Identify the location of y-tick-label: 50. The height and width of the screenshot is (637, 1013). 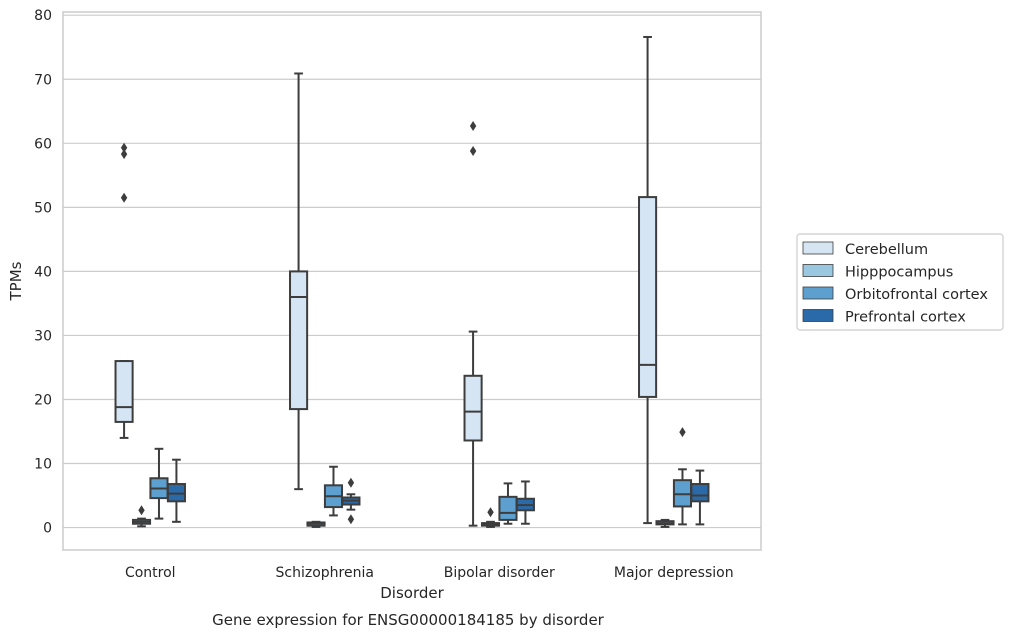
(43, 208).